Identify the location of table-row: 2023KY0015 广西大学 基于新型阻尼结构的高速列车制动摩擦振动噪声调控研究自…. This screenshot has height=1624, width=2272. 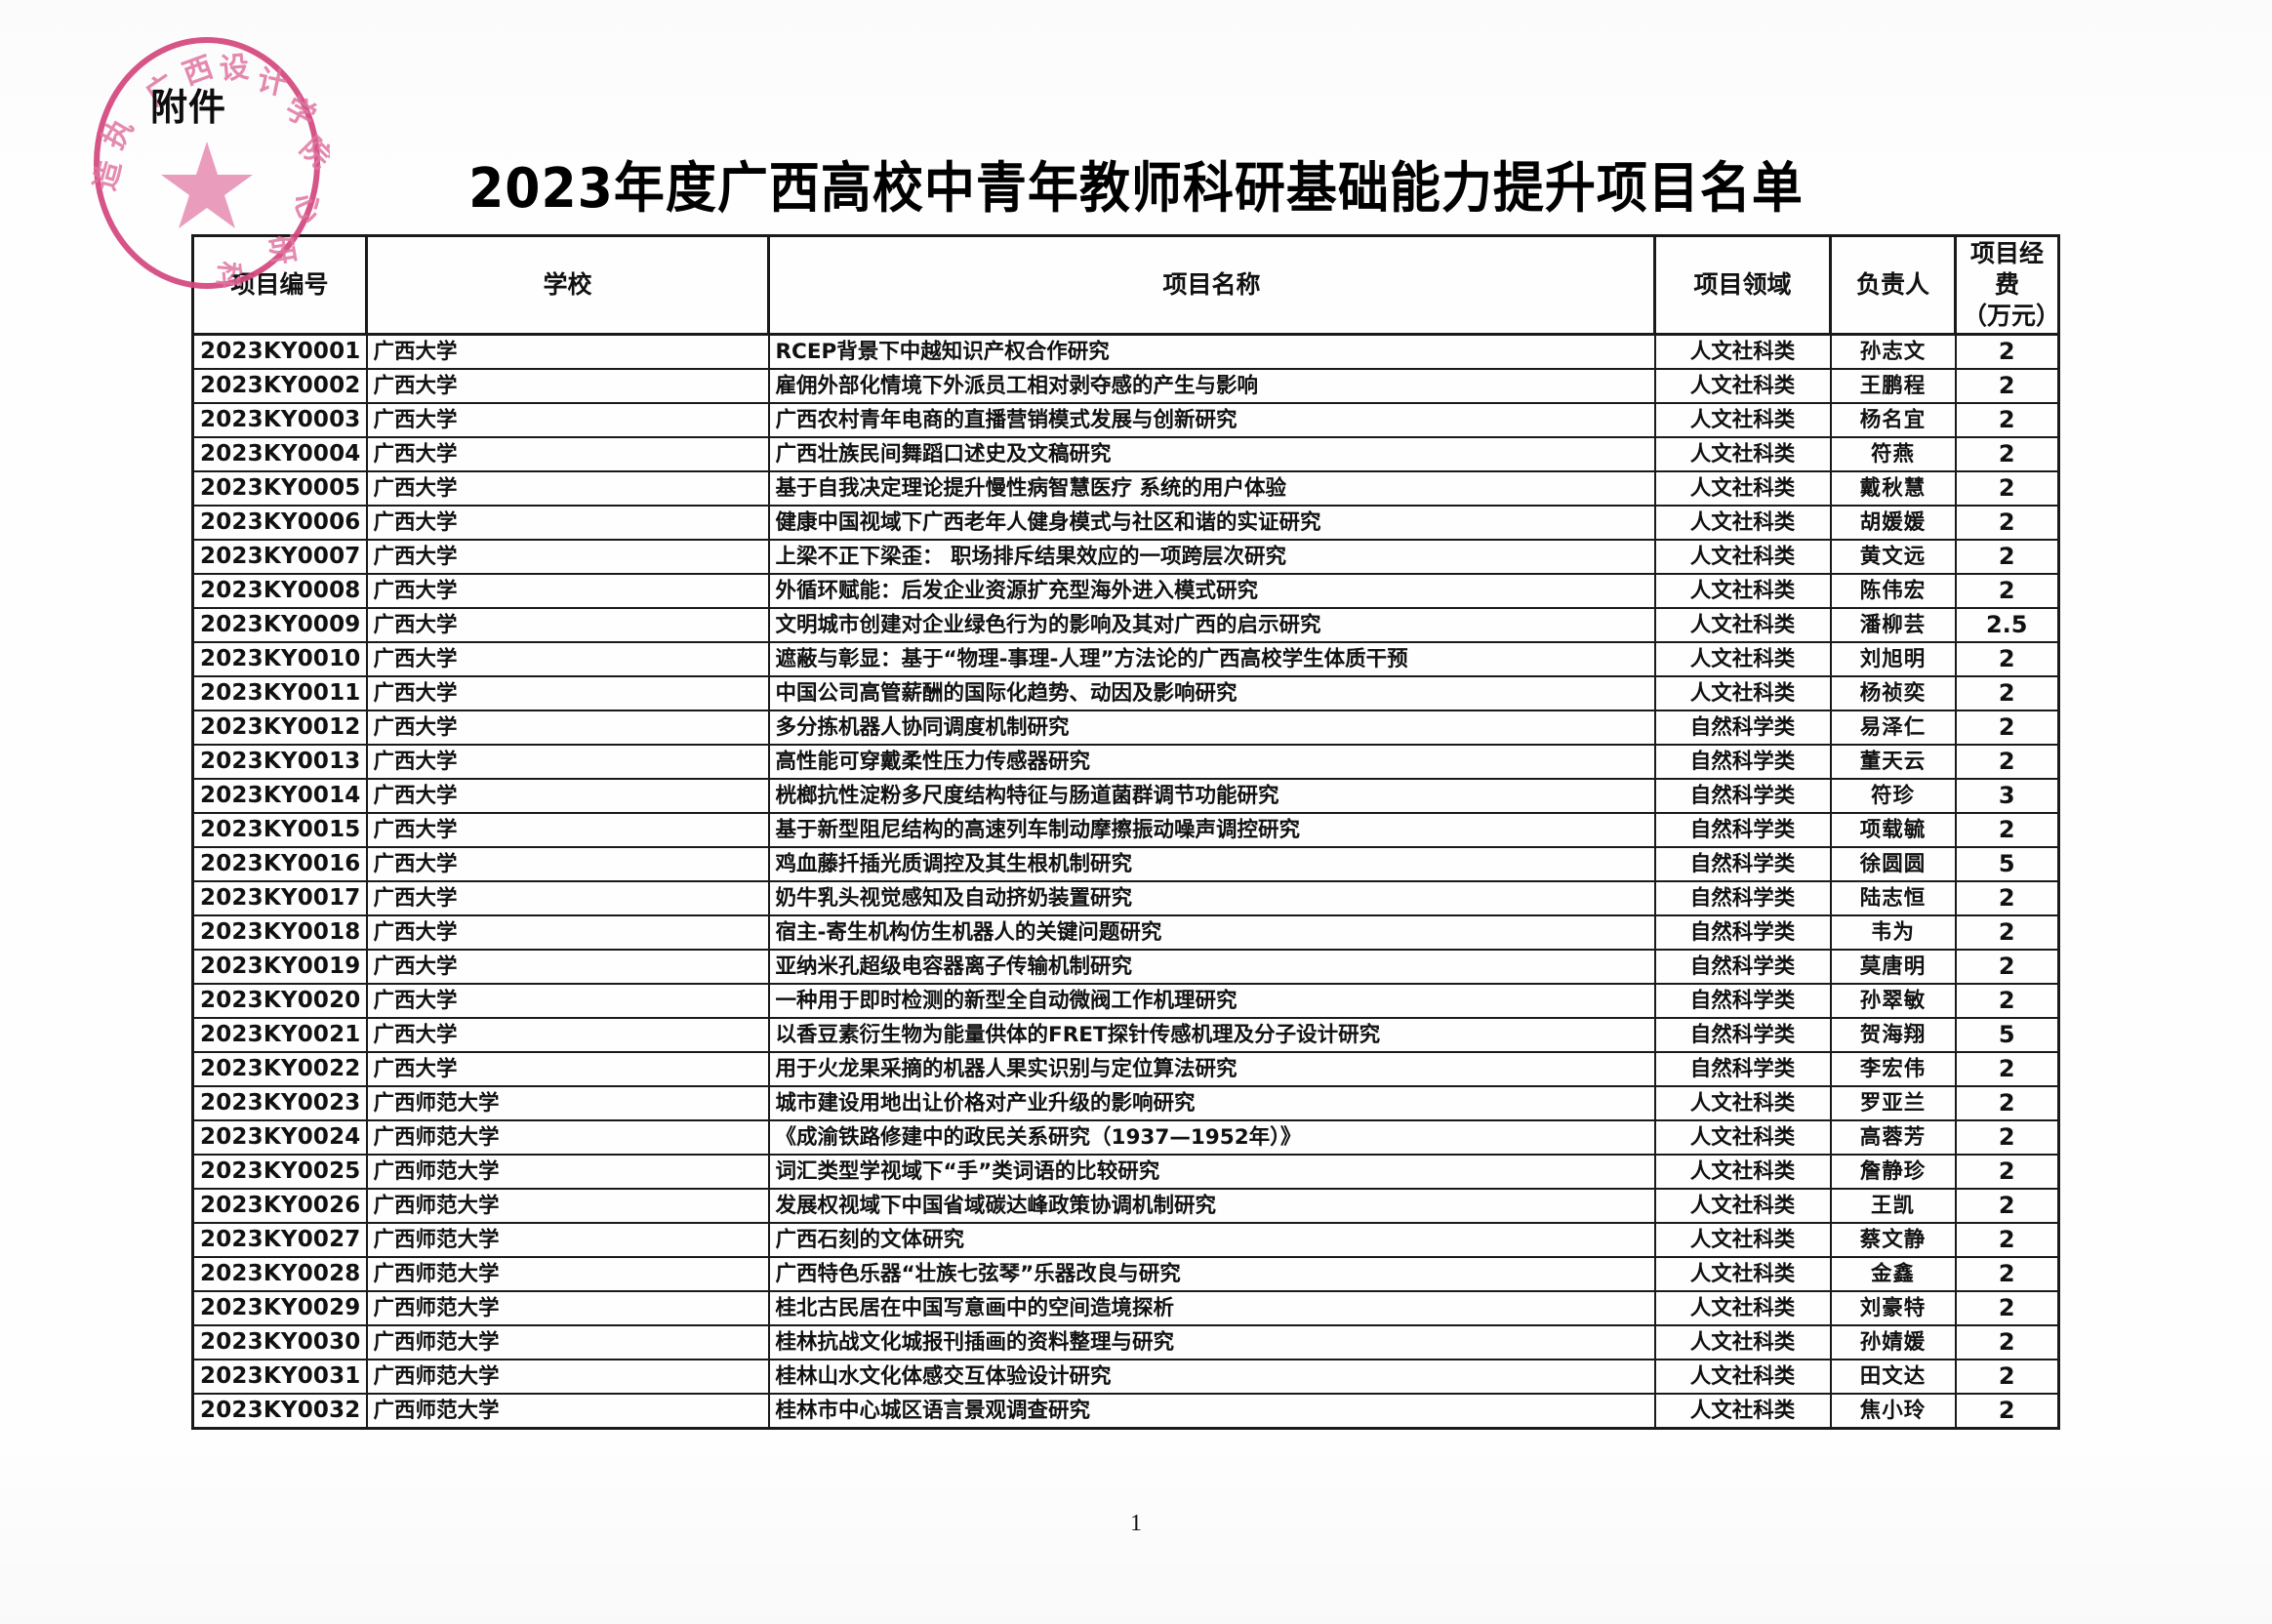
(1125, 830).